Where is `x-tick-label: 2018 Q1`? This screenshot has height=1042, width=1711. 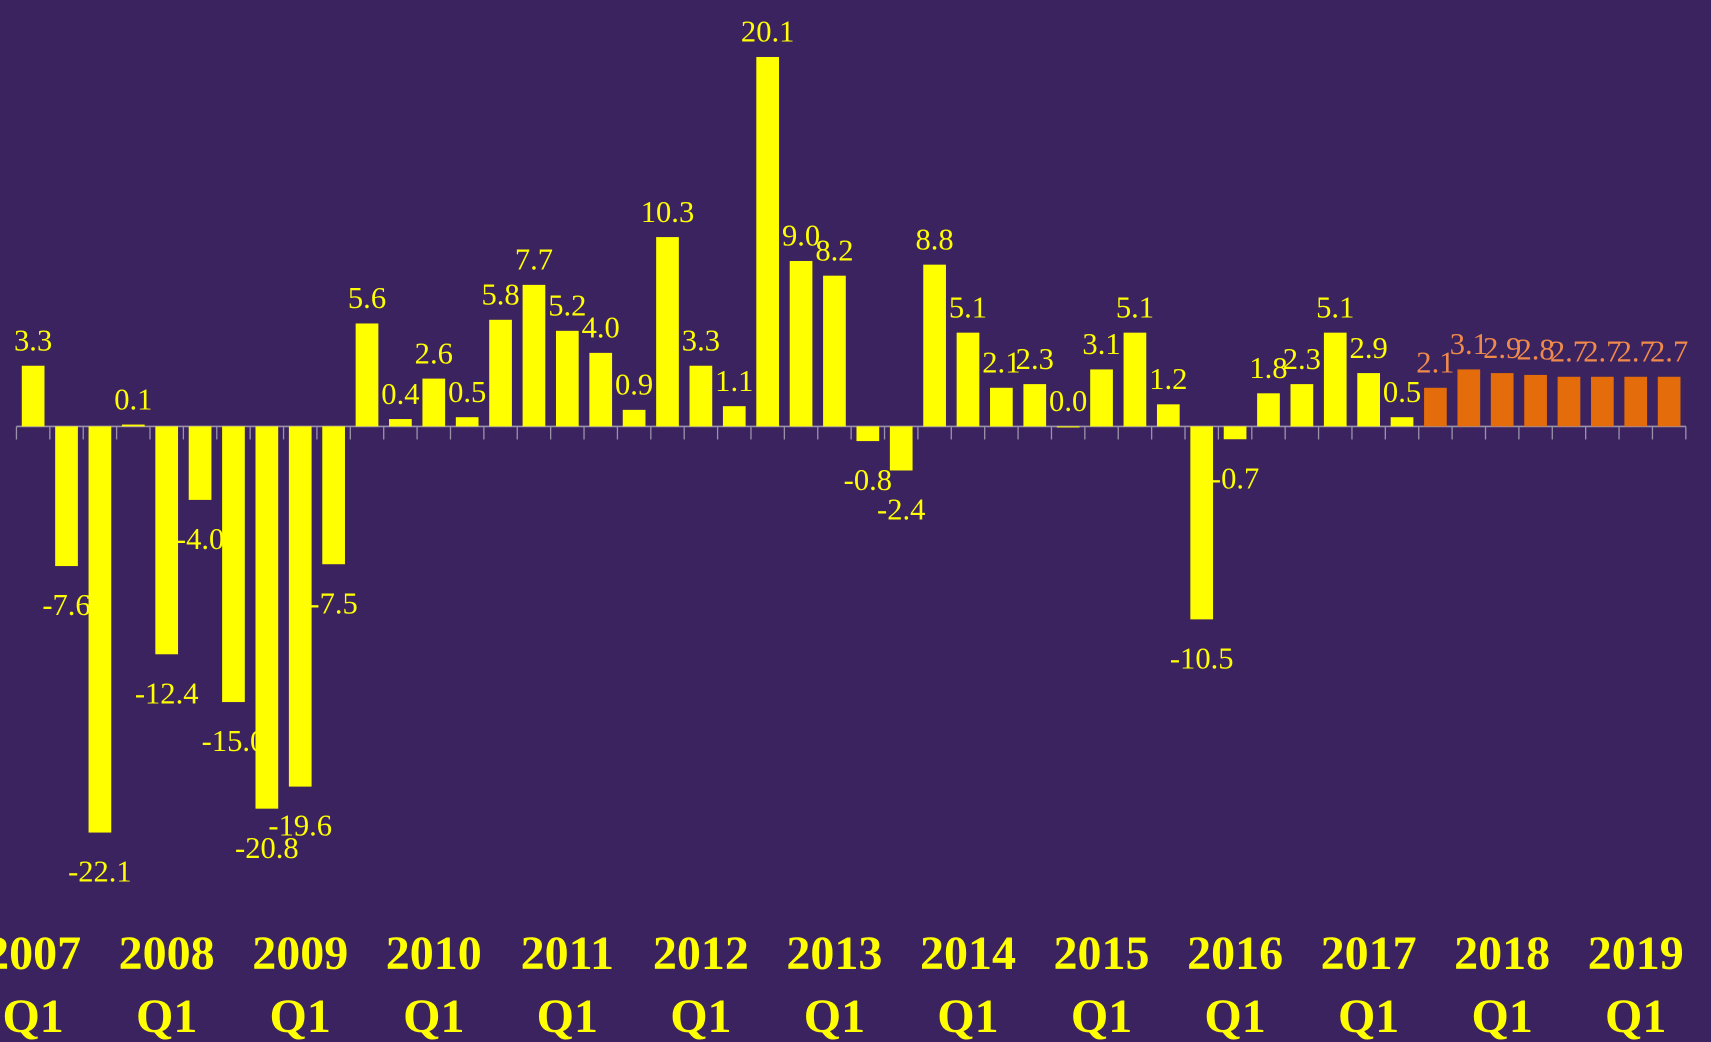 x-tick-label: 2018 Q1 is located at coordinates (1502, 984).